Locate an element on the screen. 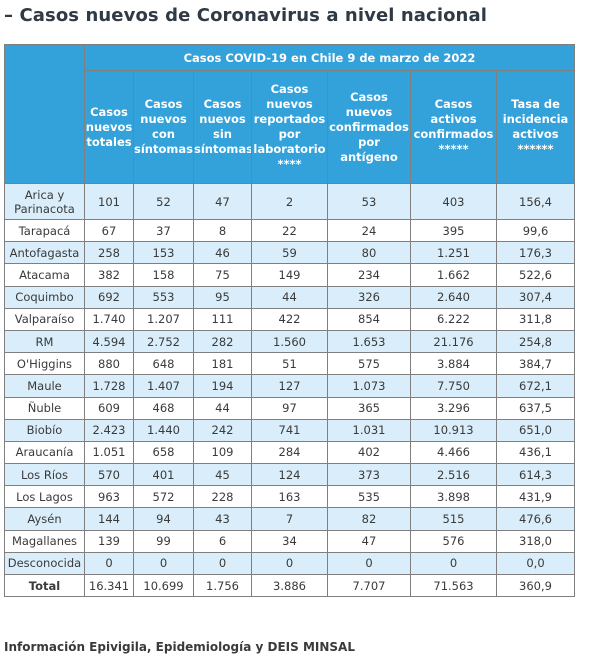  total-label: Total is located at coordinates (44, 585).